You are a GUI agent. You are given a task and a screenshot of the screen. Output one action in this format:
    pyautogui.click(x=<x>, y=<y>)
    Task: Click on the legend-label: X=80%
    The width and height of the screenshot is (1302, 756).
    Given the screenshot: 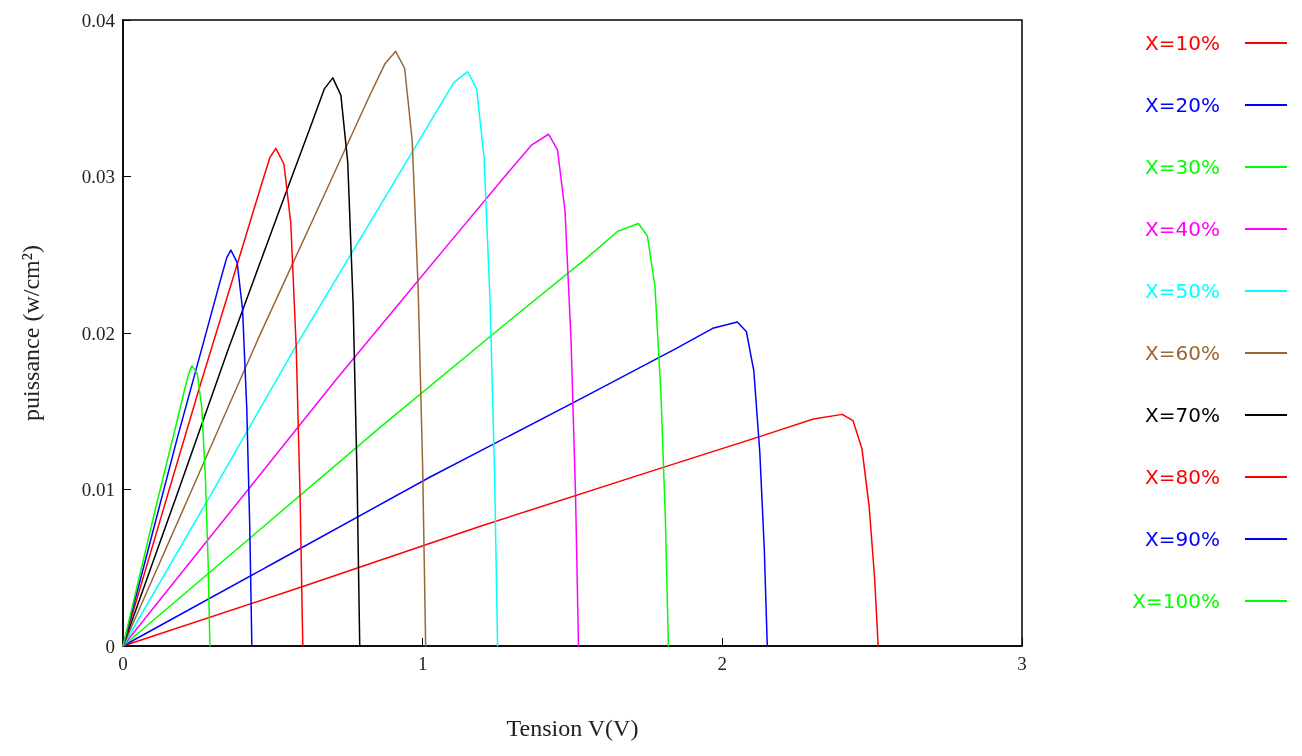 What is the action you would take?
    pyautogui.click(x=1182, y=477)
    